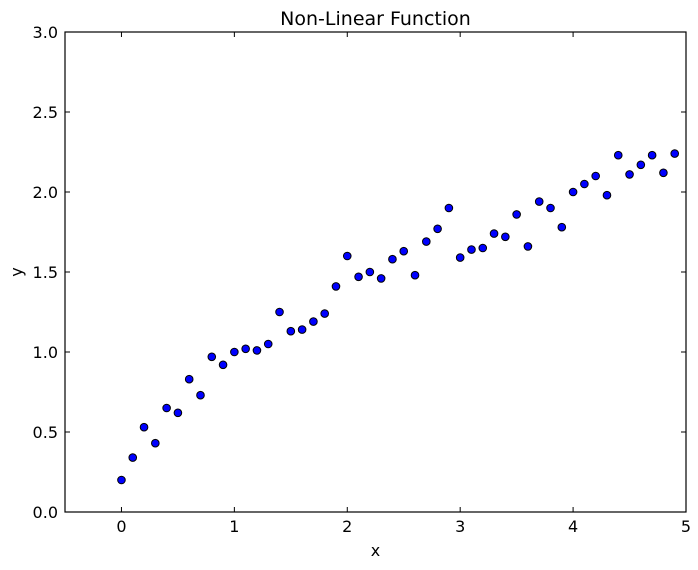 The width and height of the screenshot is (698, 570). I want to click on x-tick-label: 1, so click(234, 526).